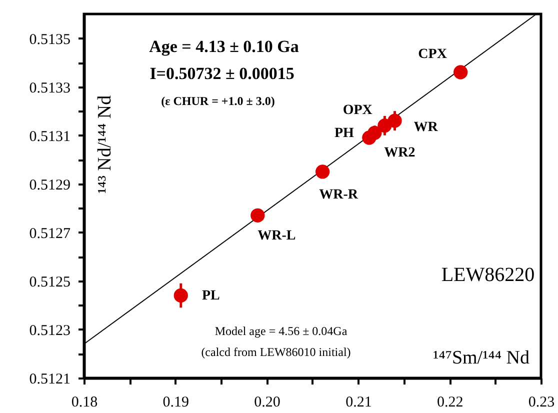  Describe the element at coordinates (450, 402) in the screenshot. I see `x-tick-label: 0.22` at that location.